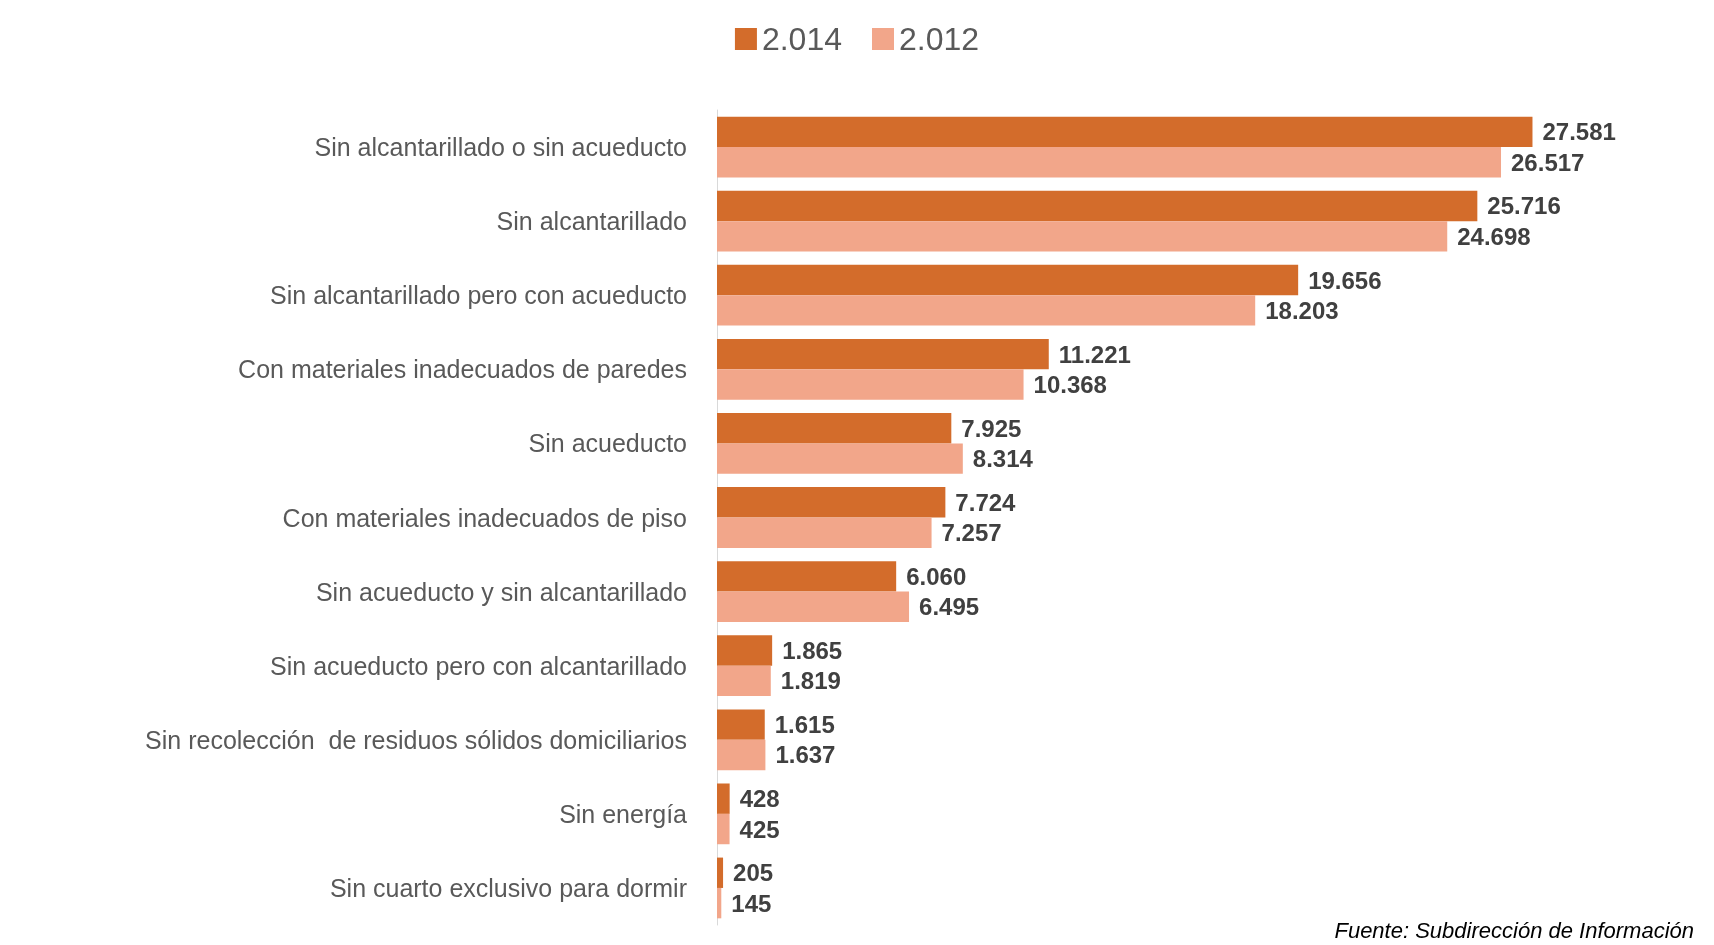  What do you see at coordinates (1094, 354) in the screenshot?
I see `data-label: 11.221` at bounding box center [1094, 354].